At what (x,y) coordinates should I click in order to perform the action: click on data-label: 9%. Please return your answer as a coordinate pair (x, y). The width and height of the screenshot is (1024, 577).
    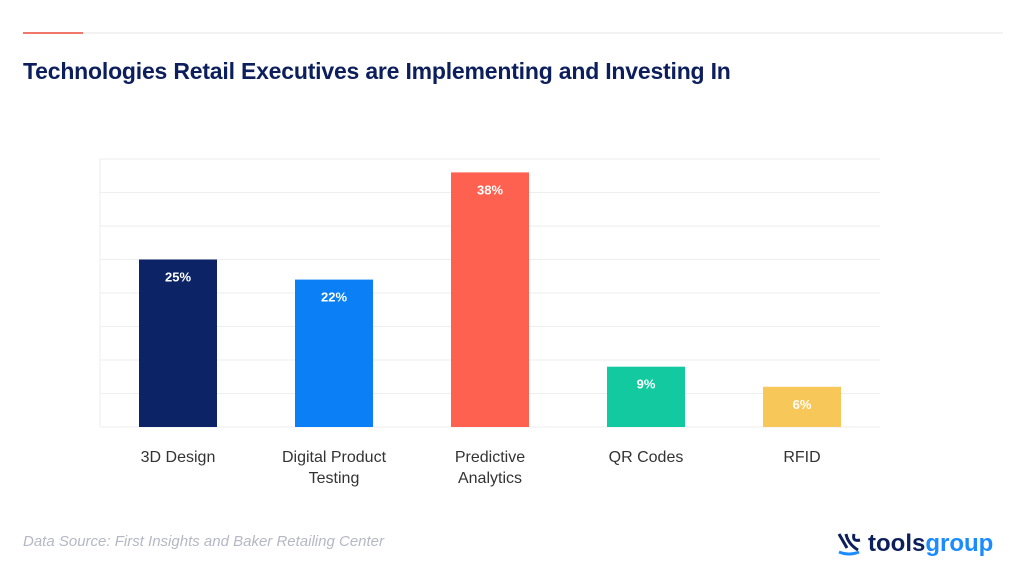
    Looking at the image, I should click on (646, 384).